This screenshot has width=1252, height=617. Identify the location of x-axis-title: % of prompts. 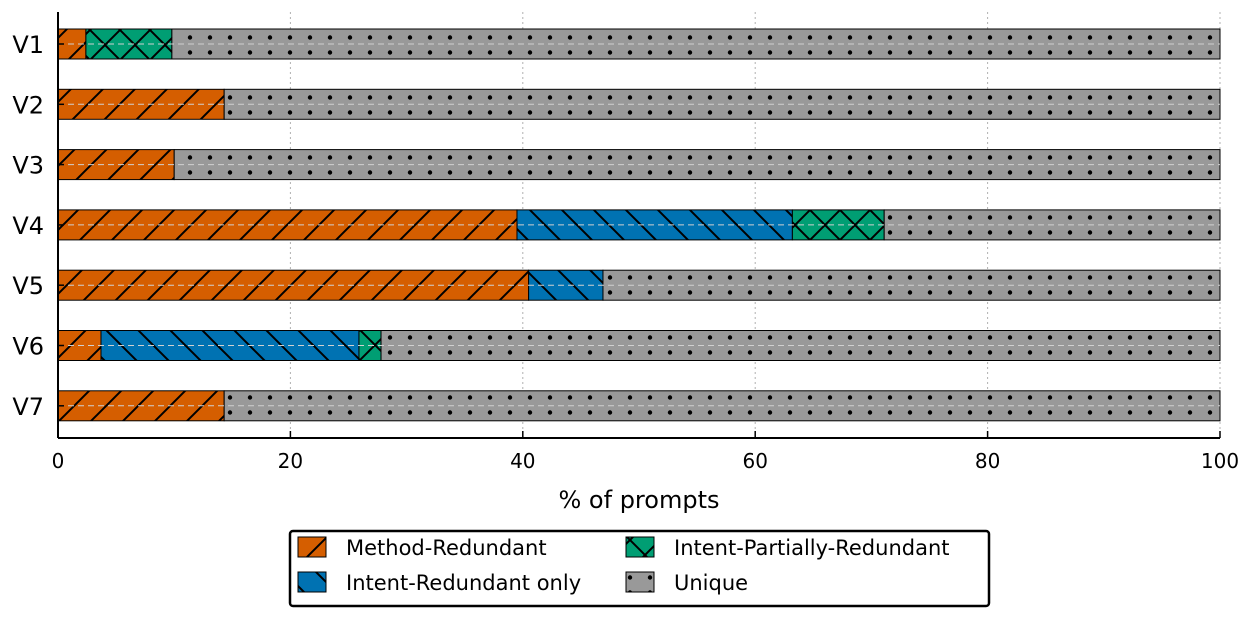
(639, 500).